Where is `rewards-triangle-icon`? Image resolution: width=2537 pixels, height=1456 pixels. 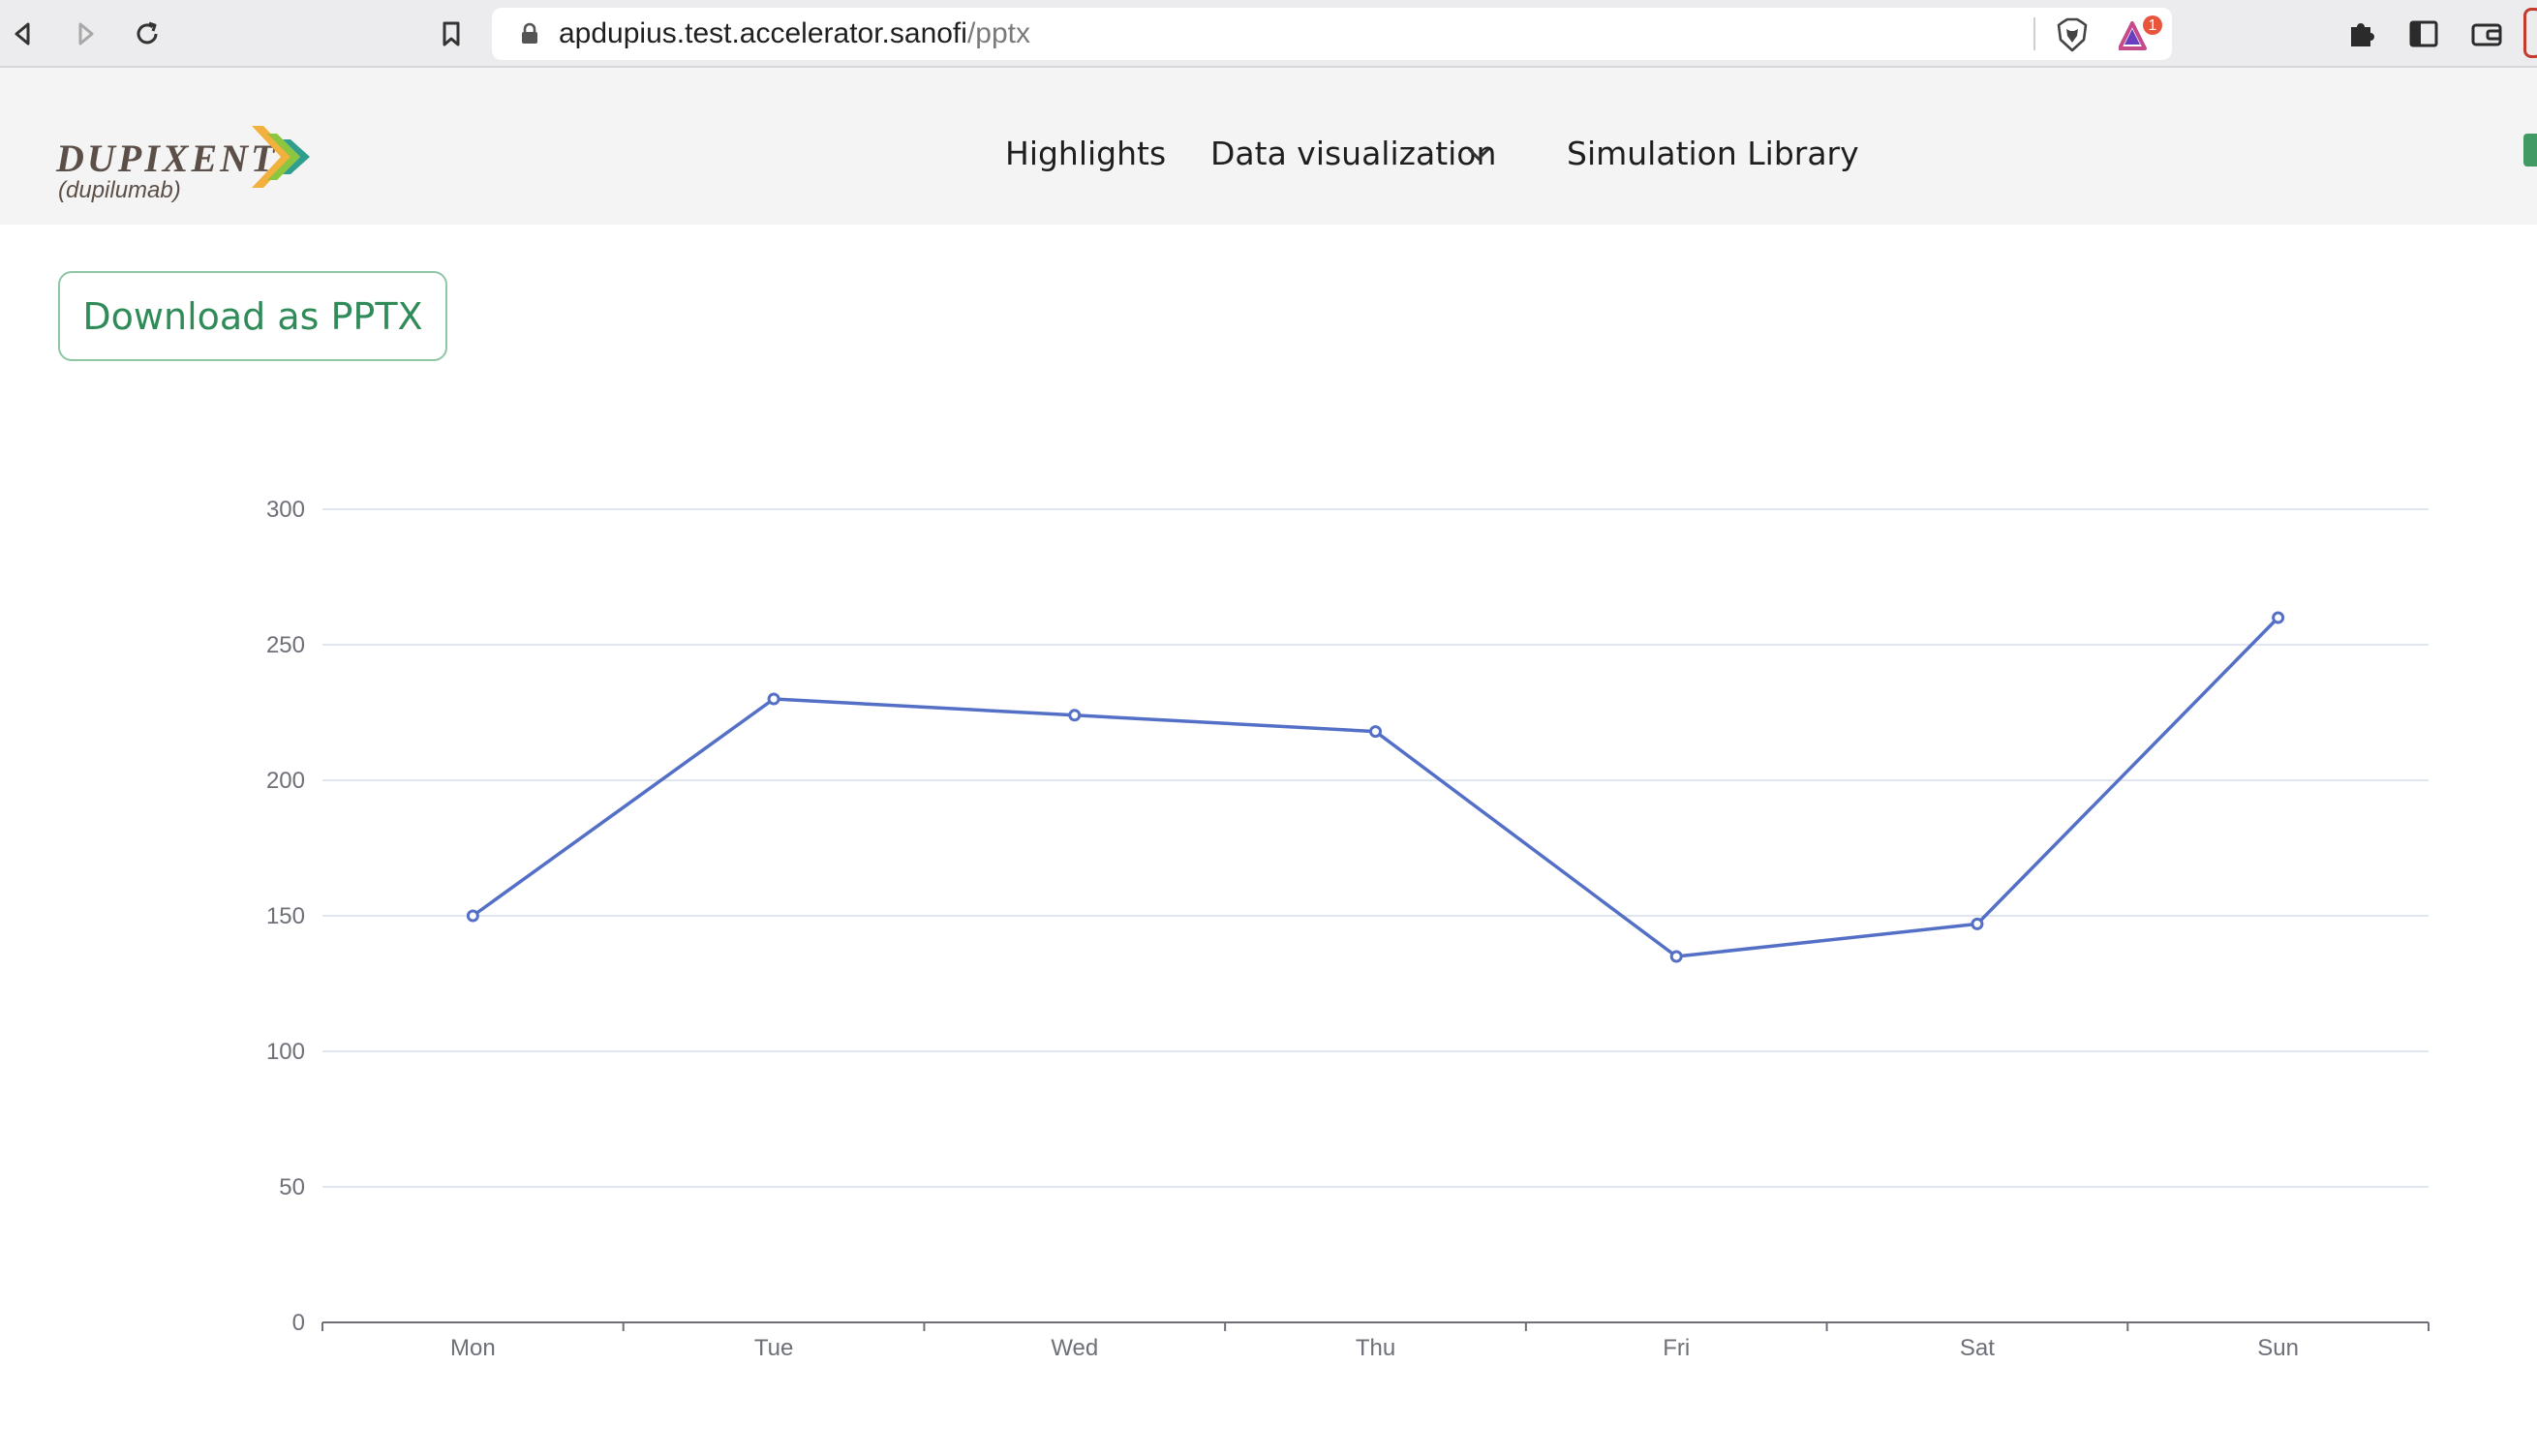
rewards-triangle-icon is located at coordinates (2140, 33).